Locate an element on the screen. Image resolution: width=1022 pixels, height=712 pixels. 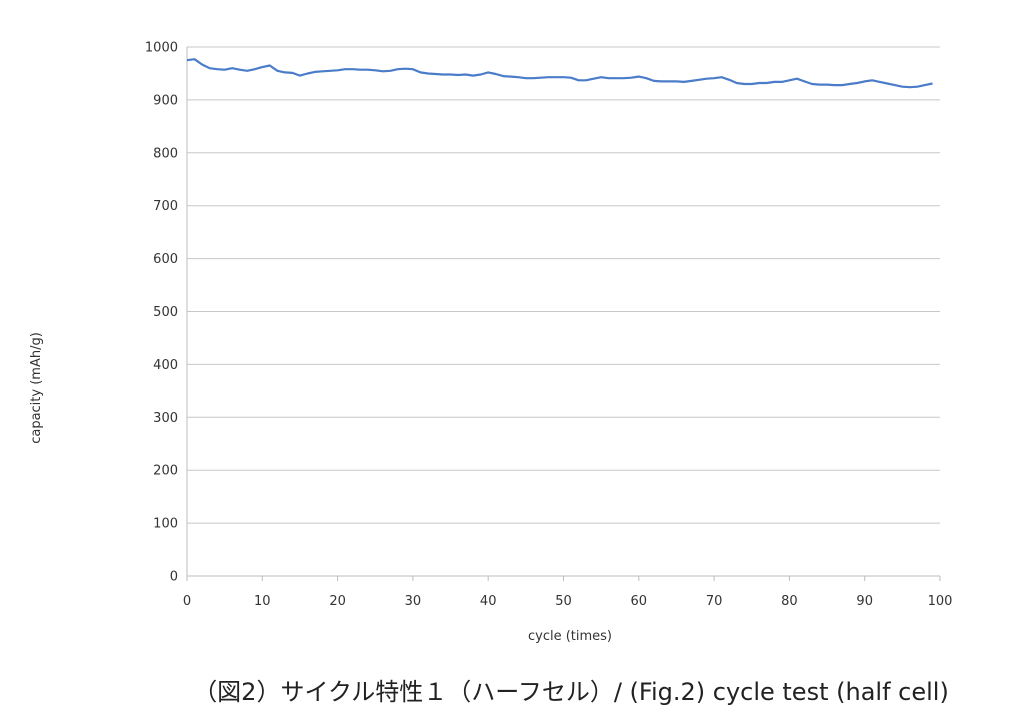
x-tick-label: 100 is located at coordinates (940, 601).